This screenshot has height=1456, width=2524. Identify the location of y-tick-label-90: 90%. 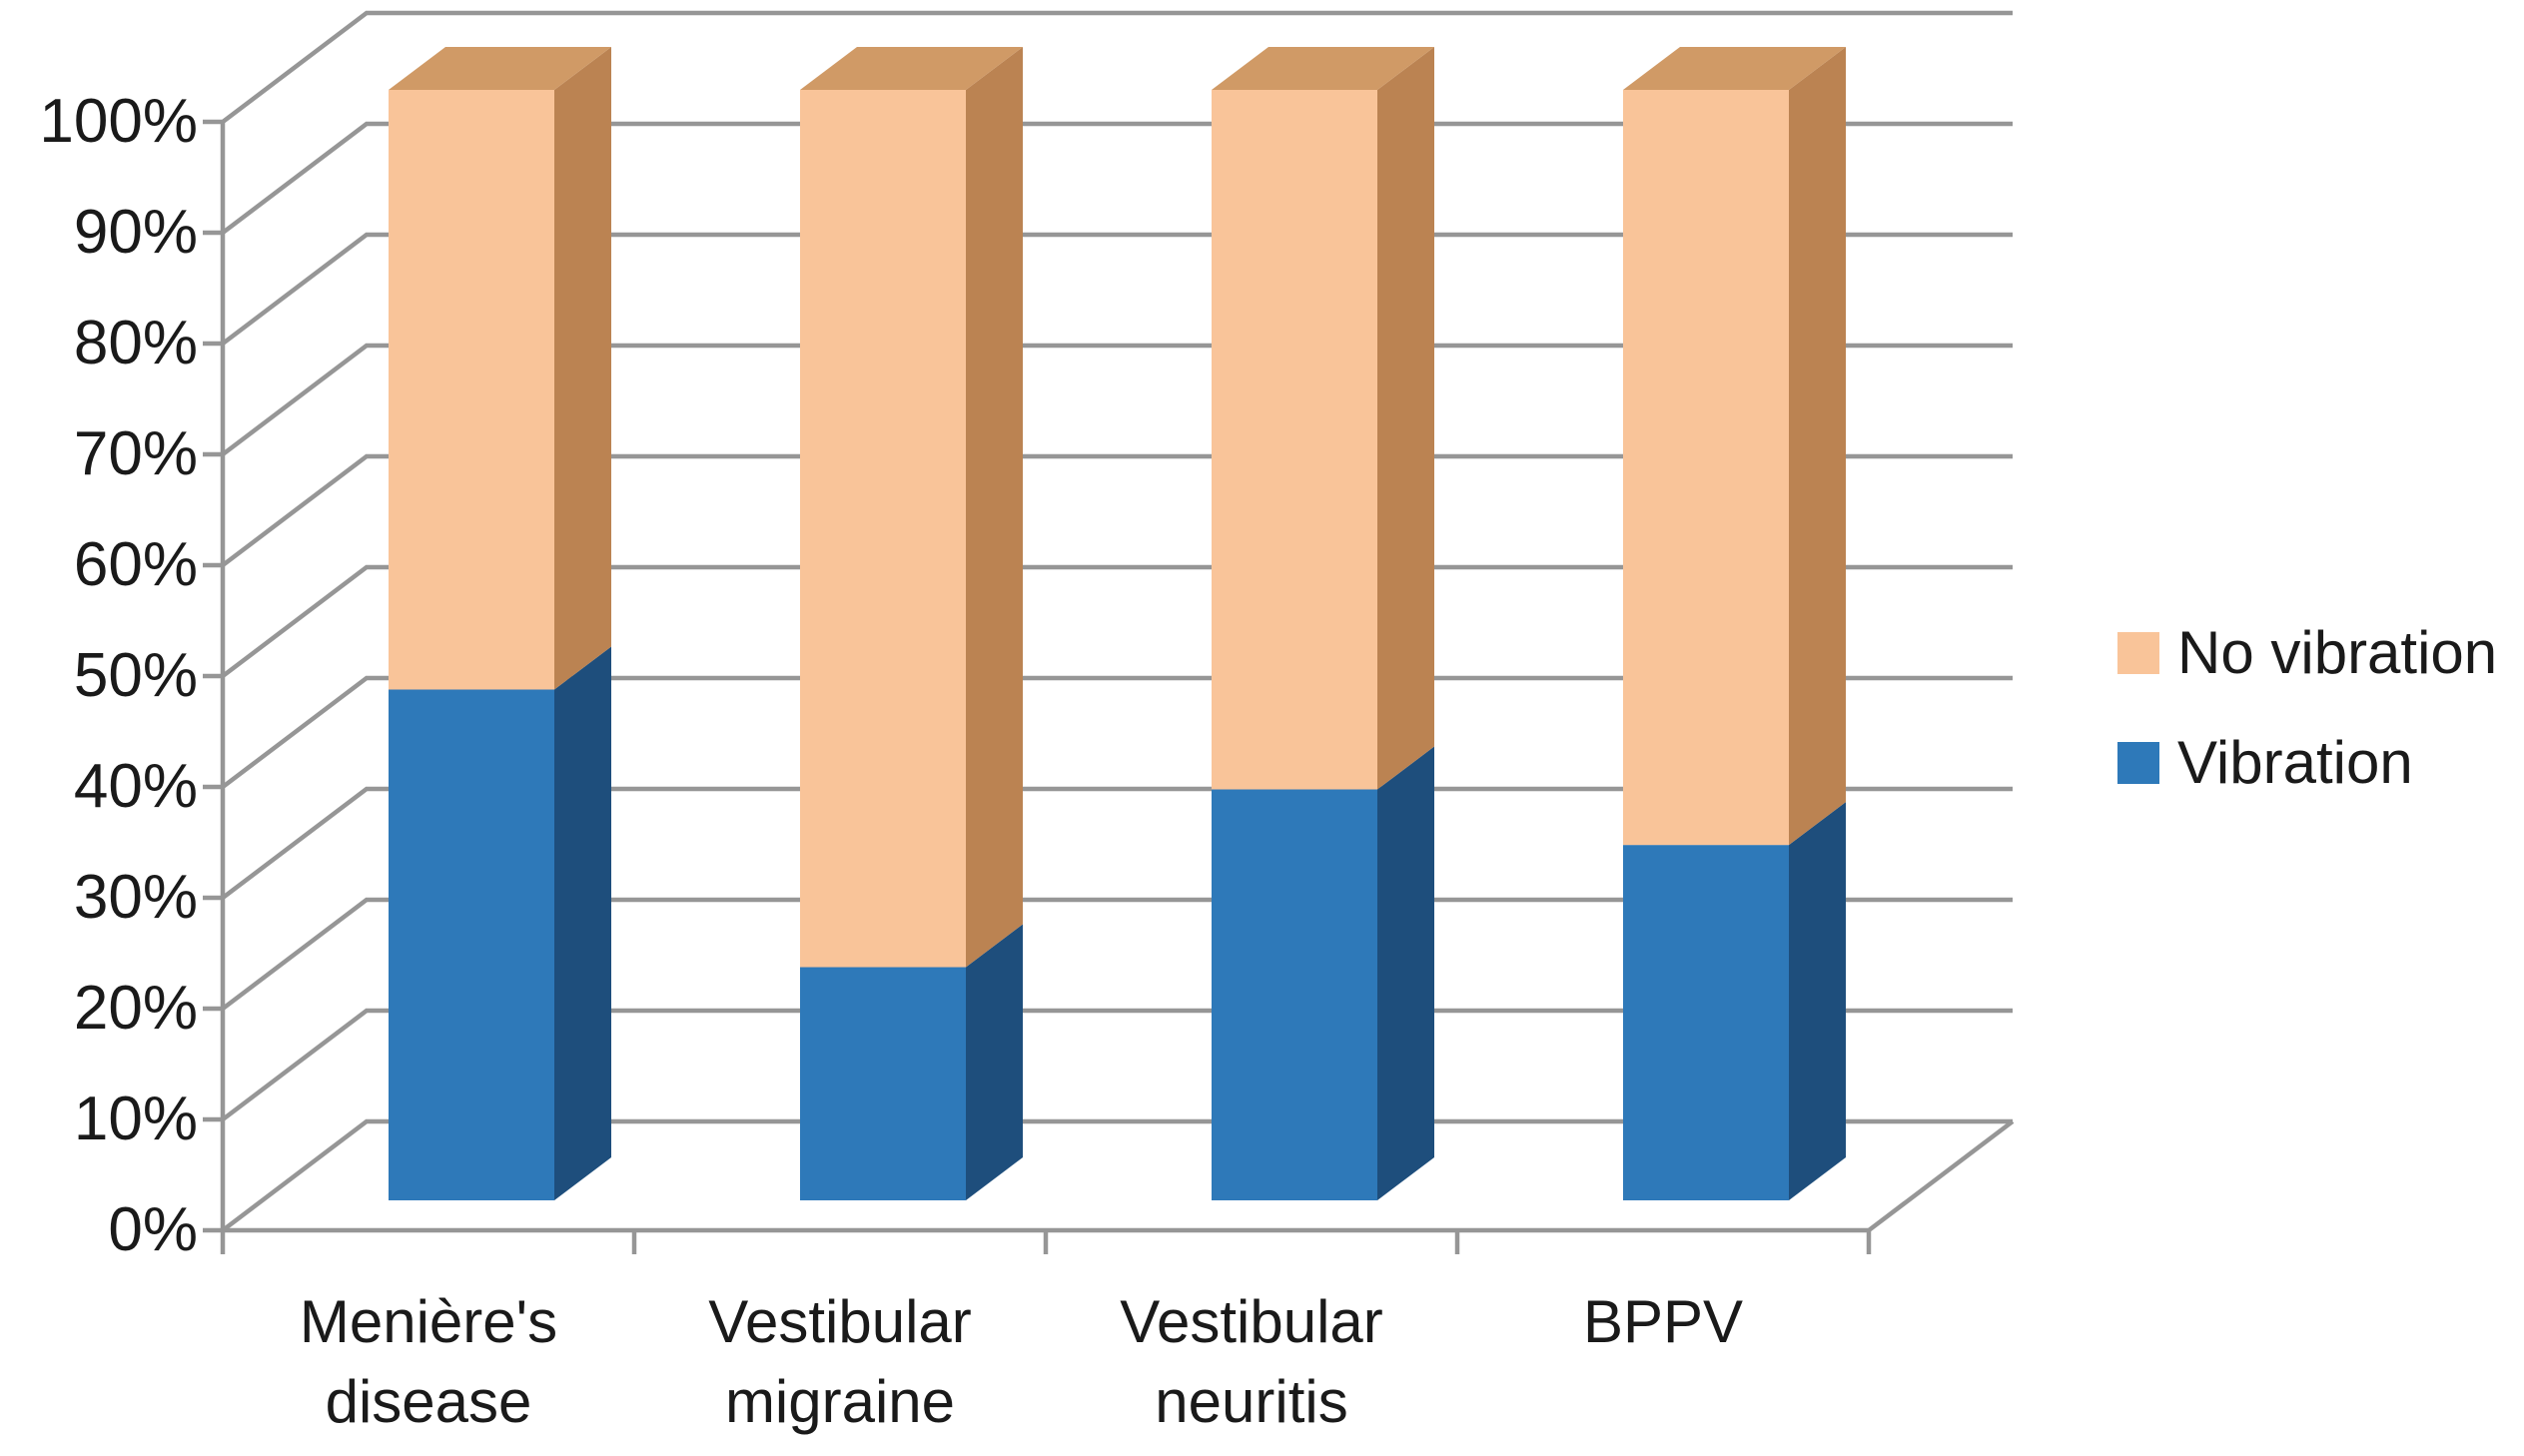
(135, 232).